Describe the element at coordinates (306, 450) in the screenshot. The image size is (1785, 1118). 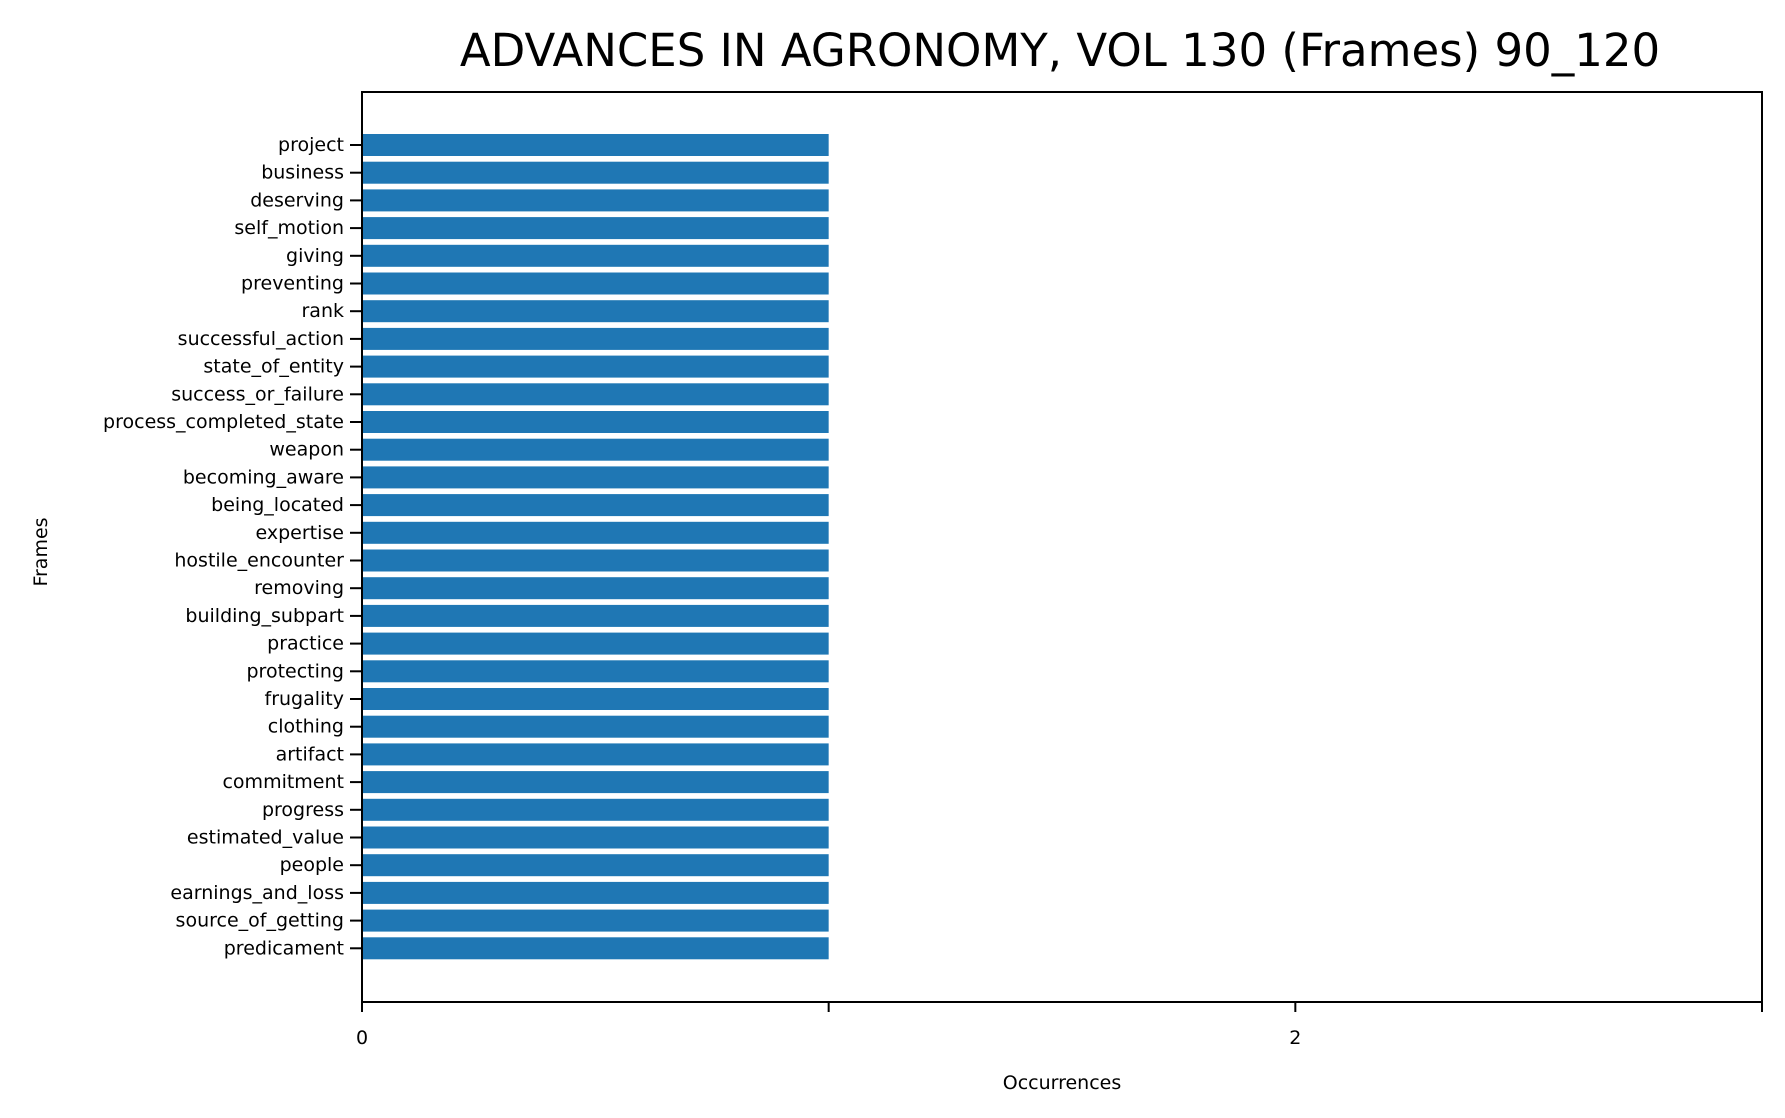
I see `y-tick-label: weapon` at that location.